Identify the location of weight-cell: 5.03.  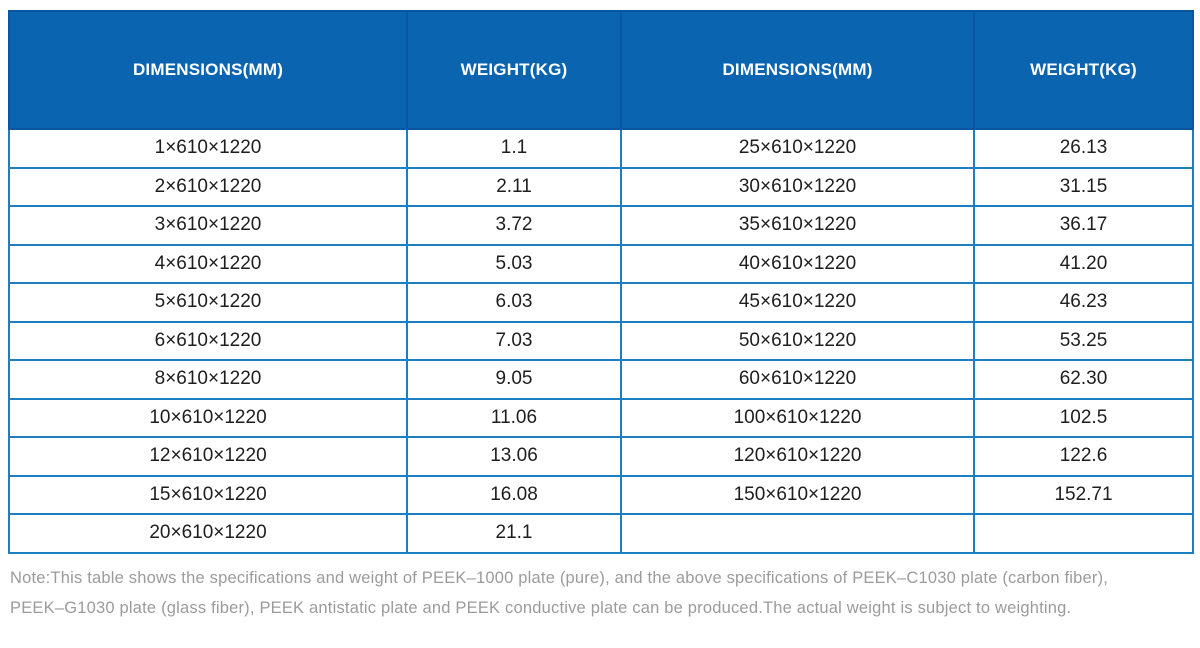
(514, 263).